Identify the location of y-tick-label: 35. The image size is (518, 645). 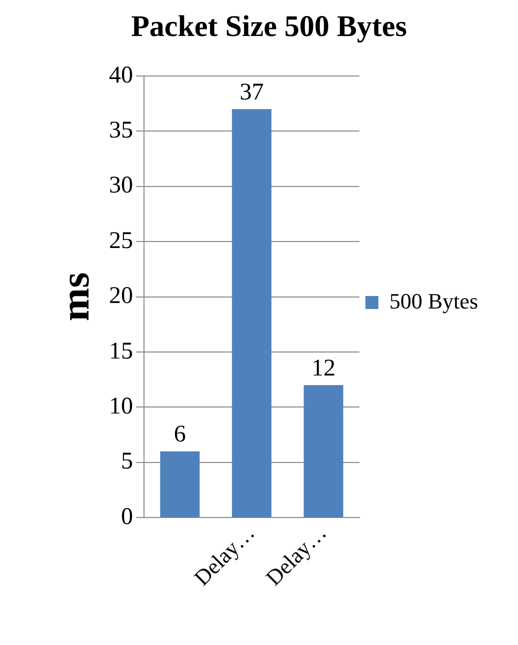
(121, 131).